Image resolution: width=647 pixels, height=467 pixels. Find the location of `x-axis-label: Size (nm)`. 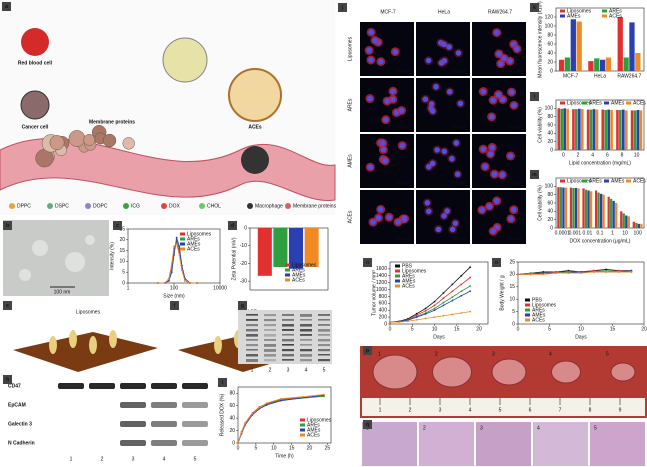

x-axis-label: Size (nm) is located at coordinates (174, 296).